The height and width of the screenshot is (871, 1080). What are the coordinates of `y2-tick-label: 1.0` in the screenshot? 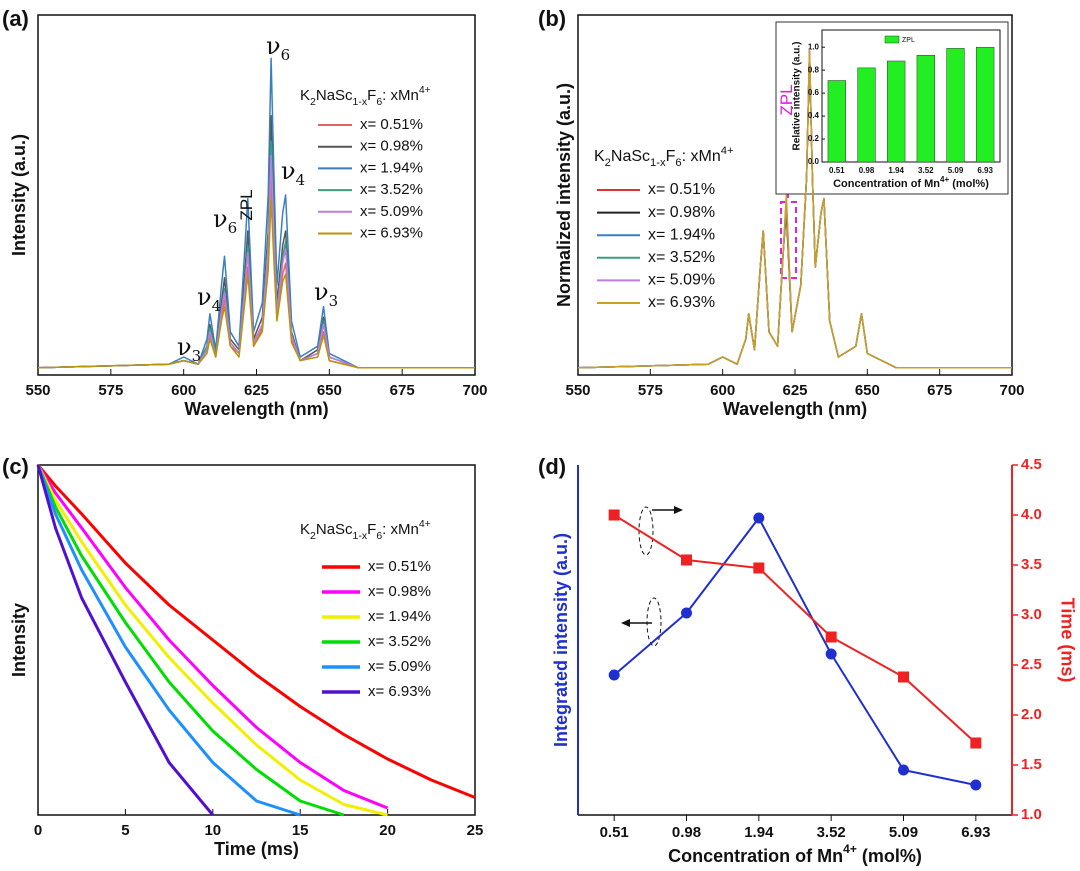 It's located at (1031, 814).